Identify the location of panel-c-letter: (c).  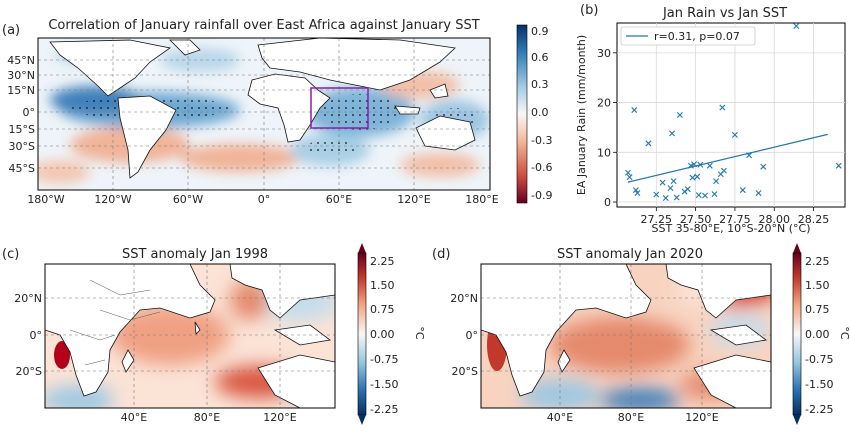
(10, 254).